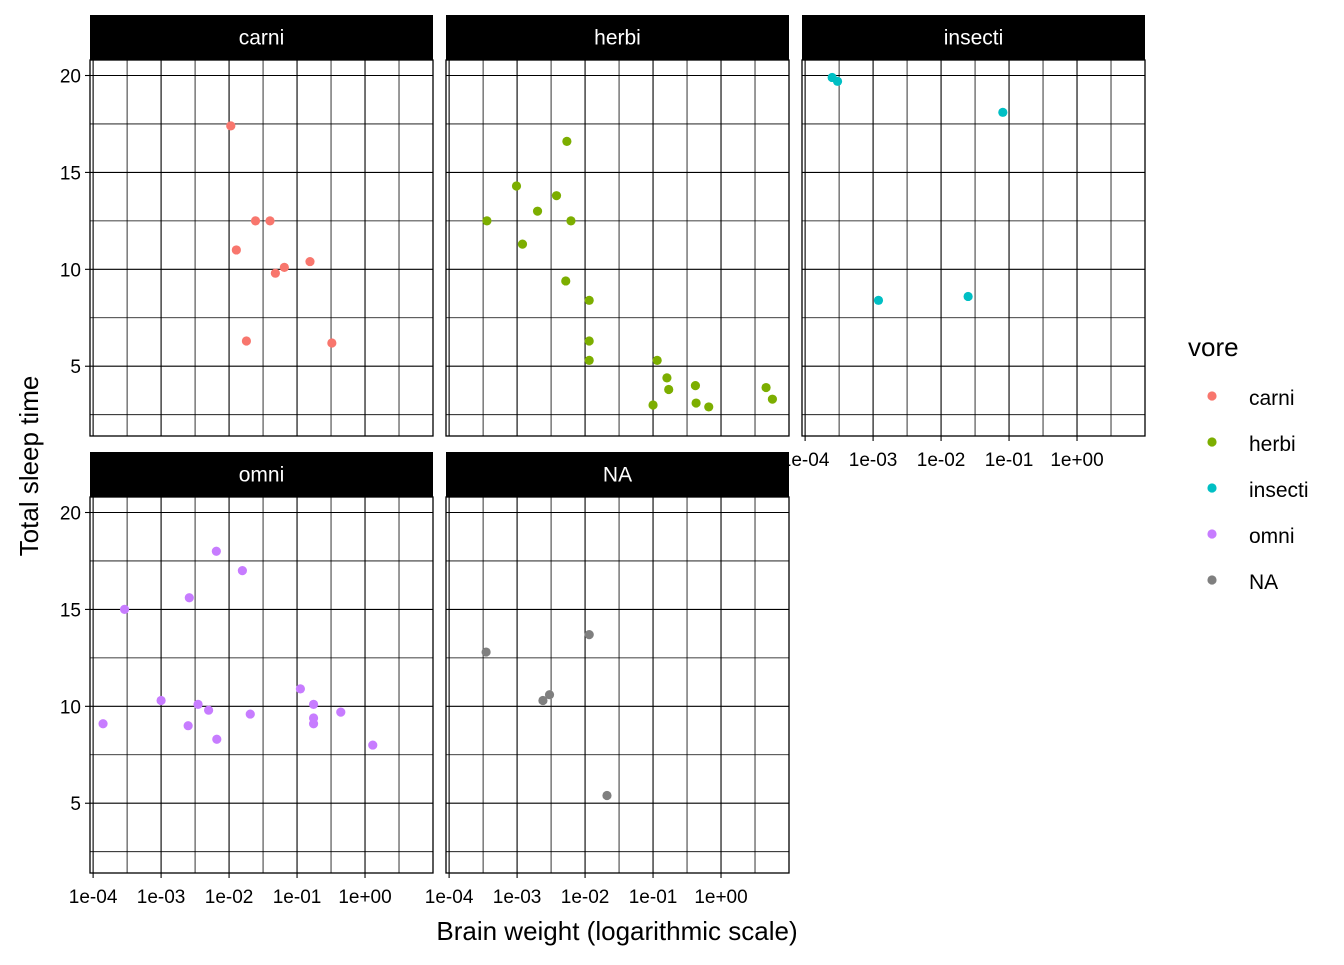 This screenshot has height=965, width=1344. What do you see at coordinates (1272, 444) in the screenshot?
I see `legend-label: herbi` at bounding box center [1272, 444].